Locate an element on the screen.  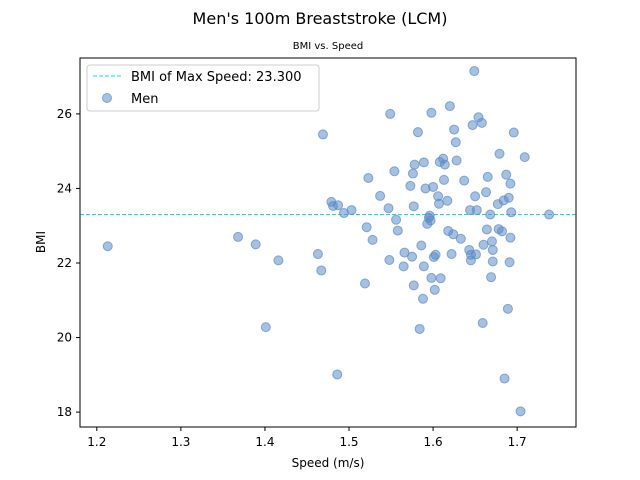
legend: BMI of Max Speed: 23.300 Men is located at coordinates (203, 88).